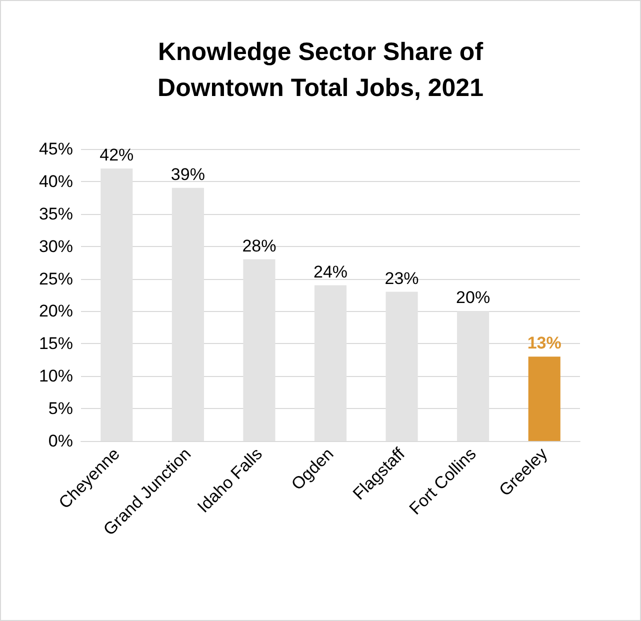 The height and width of the screenshot is (621, 641). I want to click on y-tick-label: 30%, so click(55, 246).